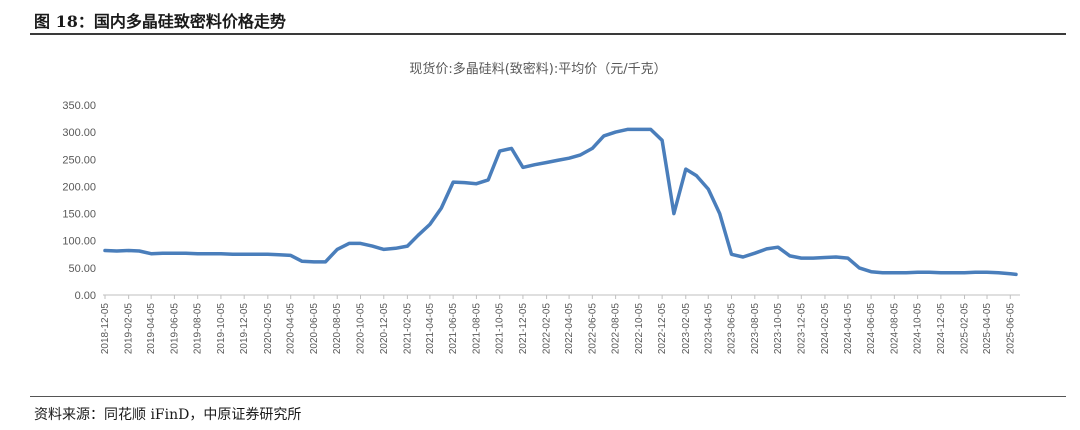  I want to click on y-tick-label: 250.00, so click(79, 160).